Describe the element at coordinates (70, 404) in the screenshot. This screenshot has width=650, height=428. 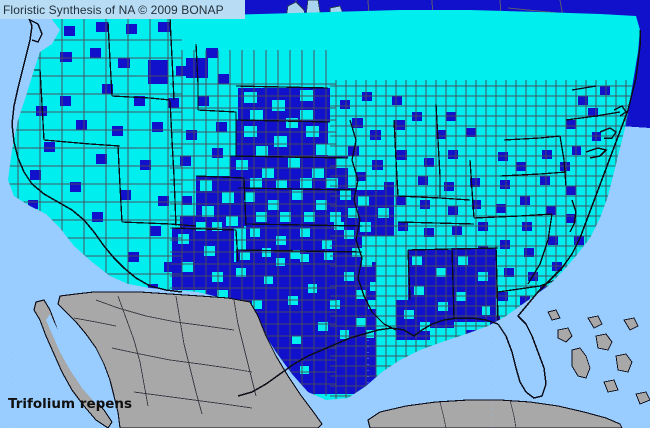
I see `species-name-label: Trifolium repens` at that location.